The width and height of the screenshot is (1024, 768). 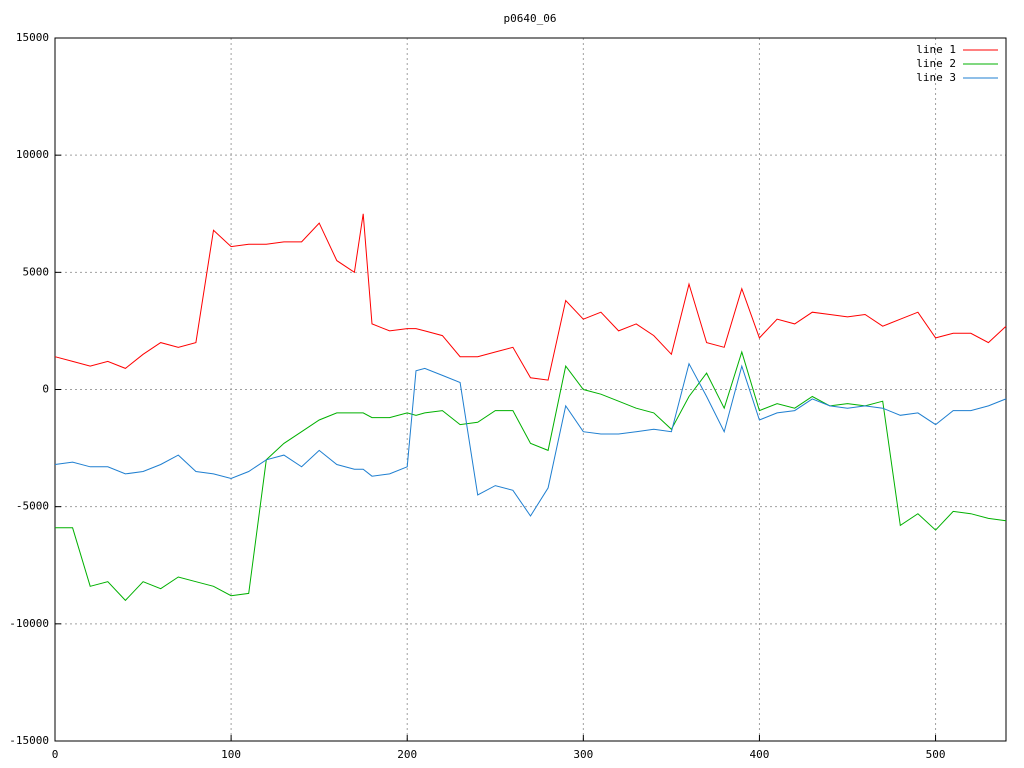 What do you see at coordinates (55, 754) in the screenshot?
I see `x-tick-label: 0` at bounding box center [55, 754].